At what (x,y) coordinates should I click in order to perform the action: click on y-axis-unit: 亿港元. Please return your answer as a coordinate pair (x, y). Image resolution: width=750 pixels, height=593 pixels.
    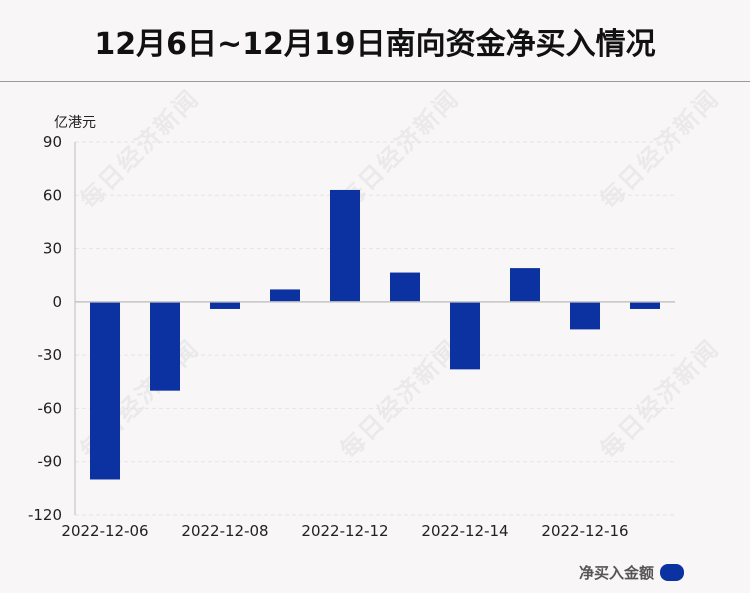
    Looking at the image, I should click on (75, 123).